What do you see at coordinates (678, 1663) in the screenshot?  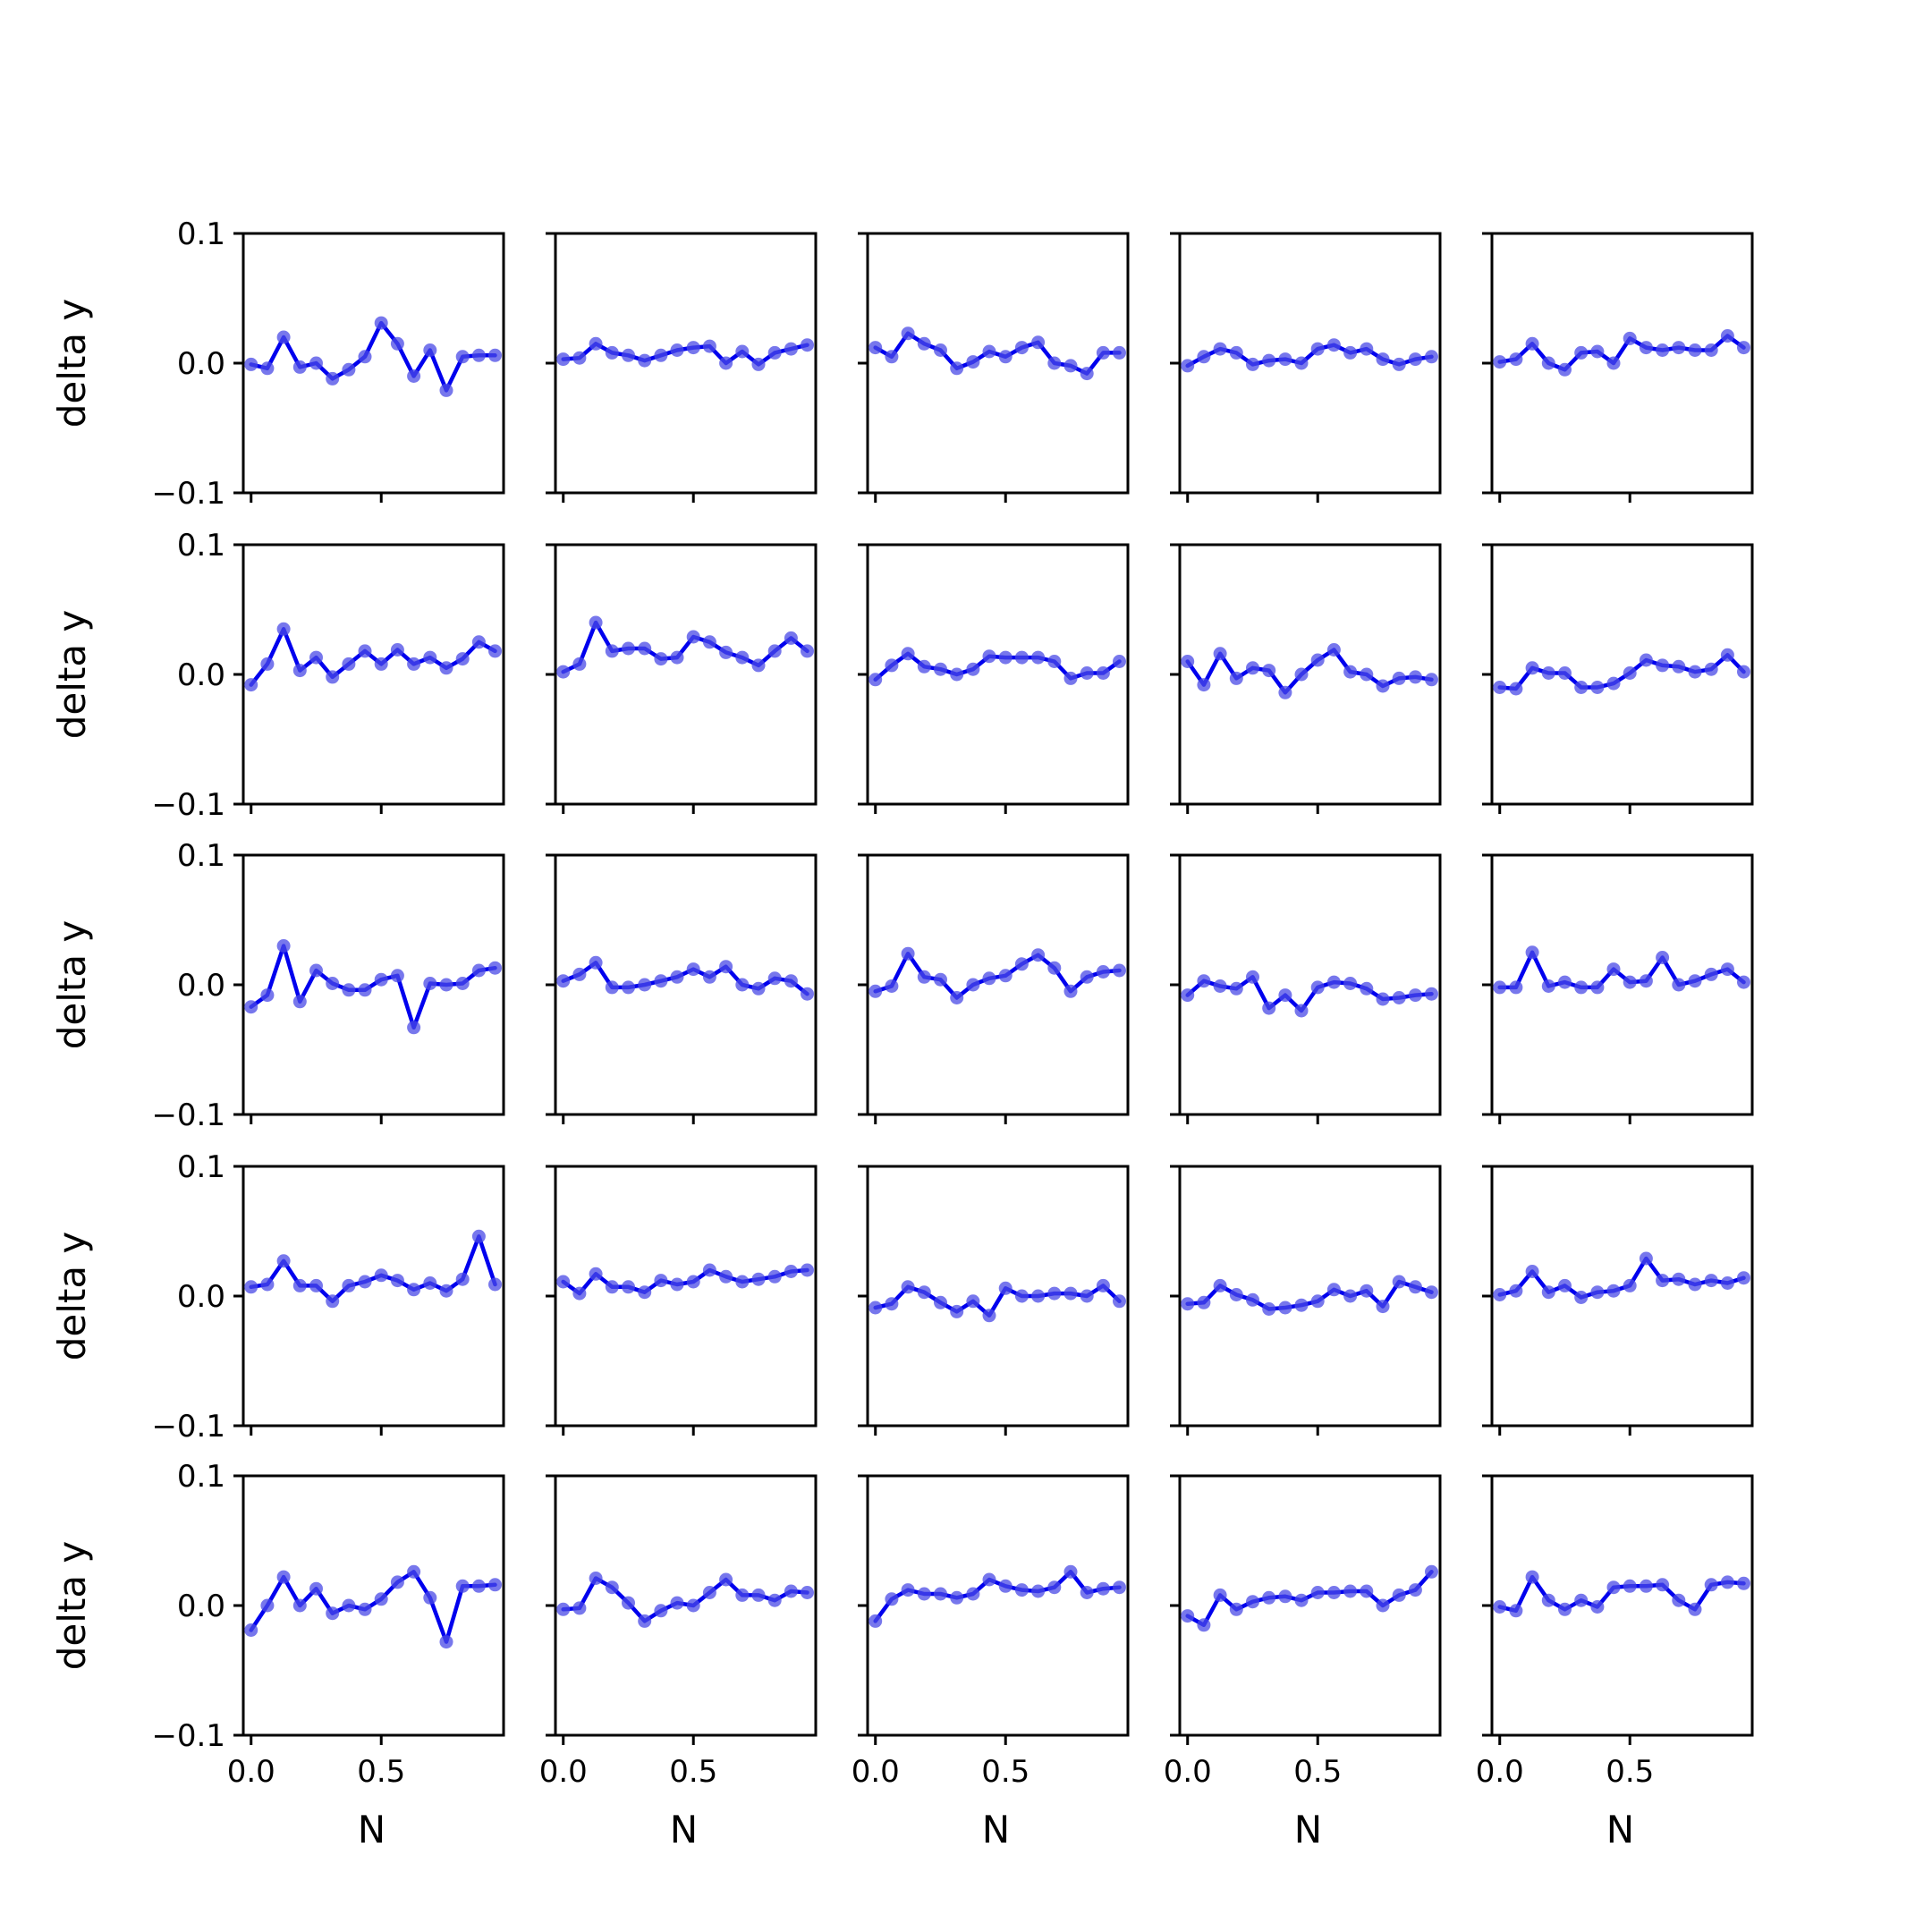 I see `panel-r4-c1: 0.0 0.5 N` at bounding box center [678, 1663].